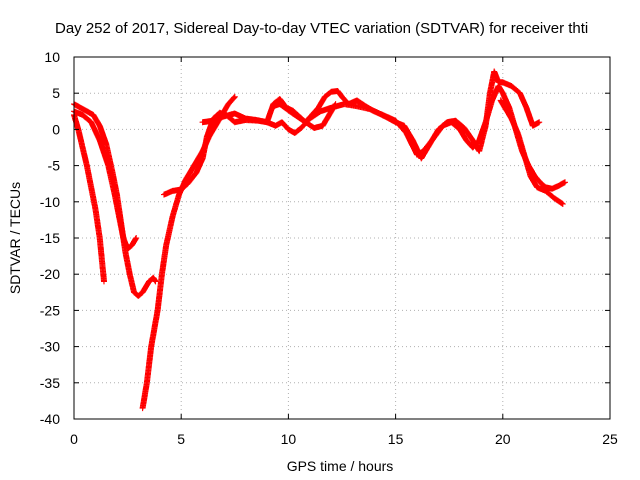 The height and width of the screenshot is (480, 640). Describe the element at coordinates (50, 274) in the screenshot. I see `y-tick-label: -20` at that location.